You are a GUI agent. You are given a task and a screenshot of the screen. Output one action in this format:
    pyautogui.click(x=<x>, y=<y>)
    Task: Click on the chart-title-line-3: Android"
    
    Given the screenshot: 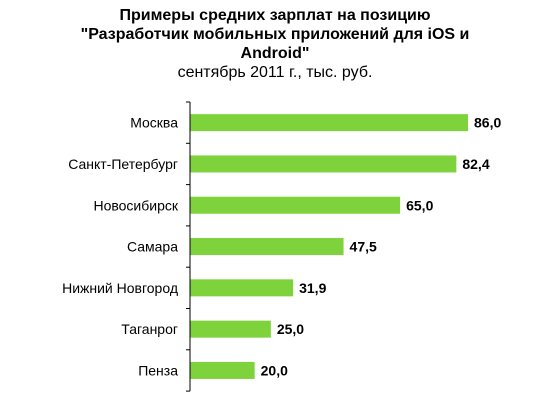 What is the action you would take?
    pyautogui.click(x=275, y=53)
    